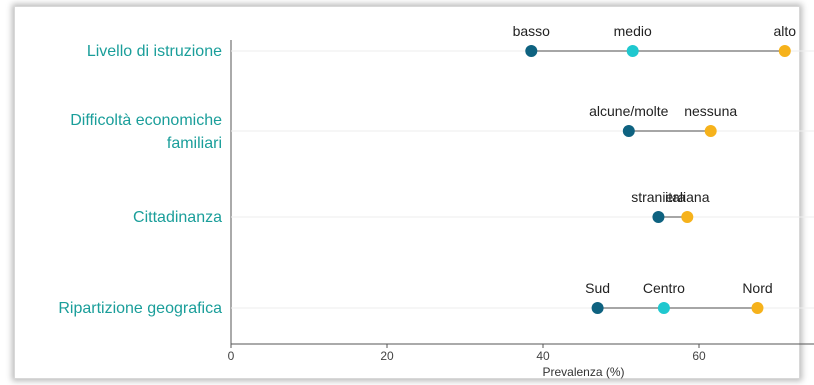 This screenshot has height=385, width=814. What do you see at coordinates (699, 356) in the screenshot?
I see `x-tick-label: 60` at bounding box center [699, 356].